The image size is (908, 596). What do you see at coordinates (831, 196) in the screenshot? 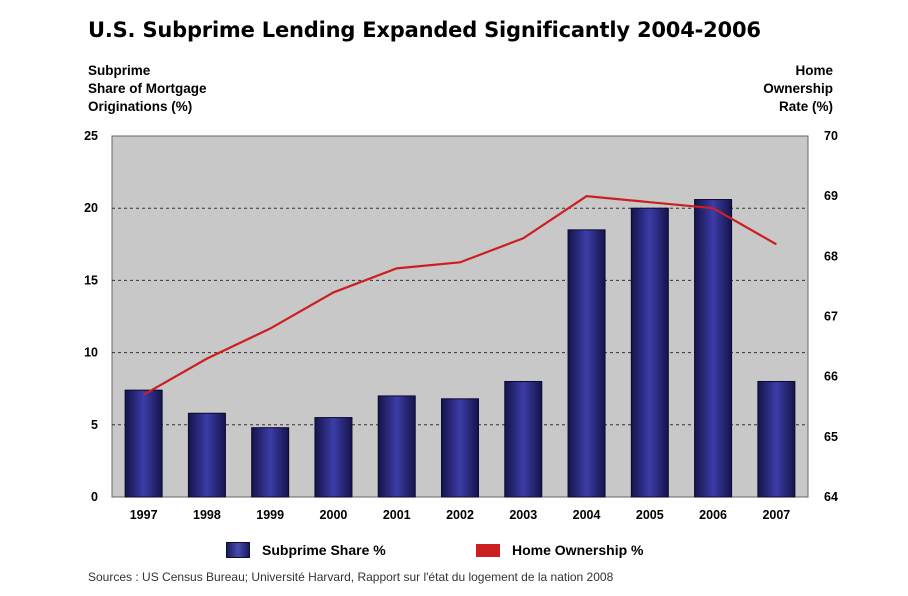
I see `right-tick-label: 69` at bounding box center [831, 196].